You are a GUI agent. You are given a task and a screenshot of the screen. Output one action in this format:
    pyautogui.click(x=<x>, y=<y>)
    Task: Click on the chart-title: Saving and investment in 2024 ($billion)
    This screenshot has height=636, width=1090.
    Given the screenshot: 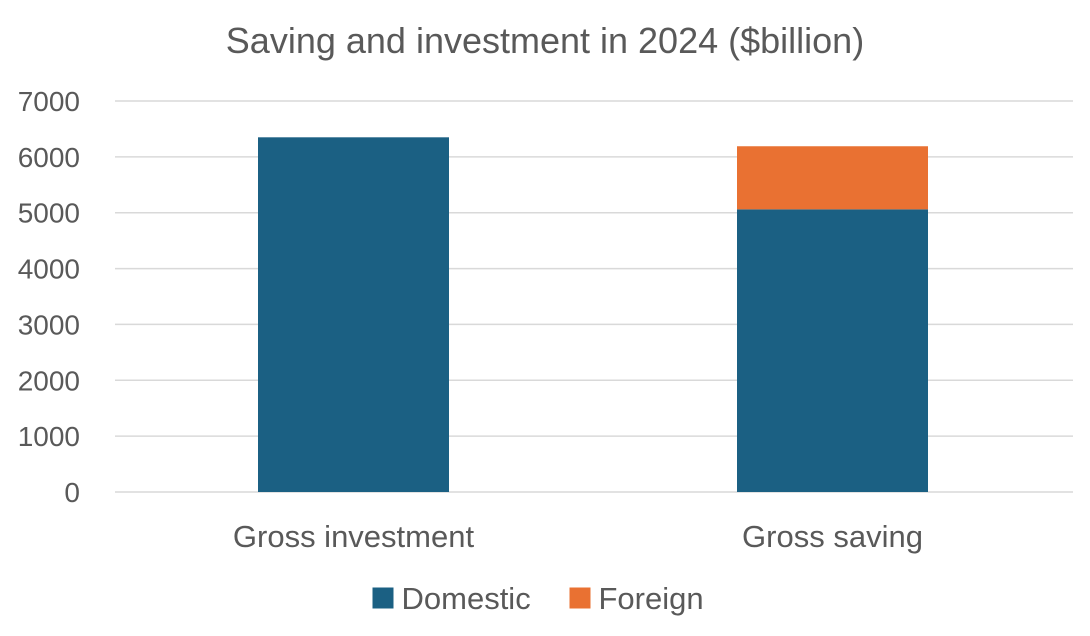 What is the action you would take?
    pyautogui.click(x=545, y=40)
    